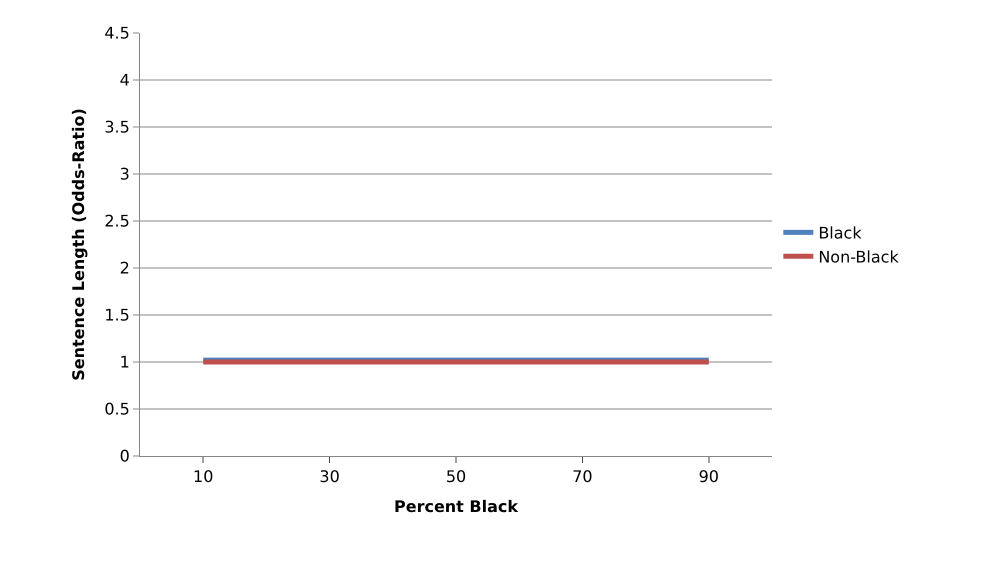  Describe the element at coordinates (840, 233) in the screenshot. I see `legend-label: Black` at that location.